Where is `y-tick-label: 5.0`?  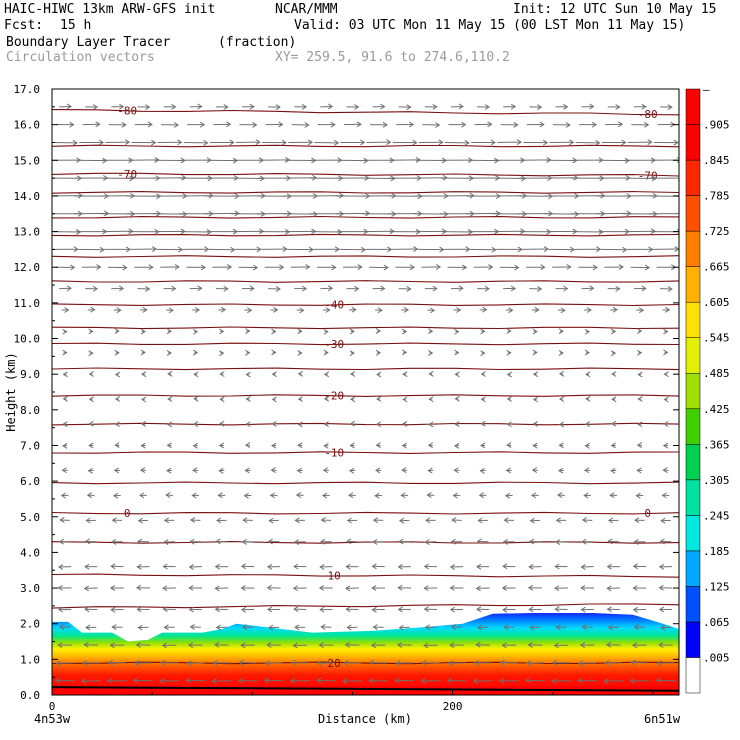
y-tick-label: 5.0 is located at coordinates (30, 517).